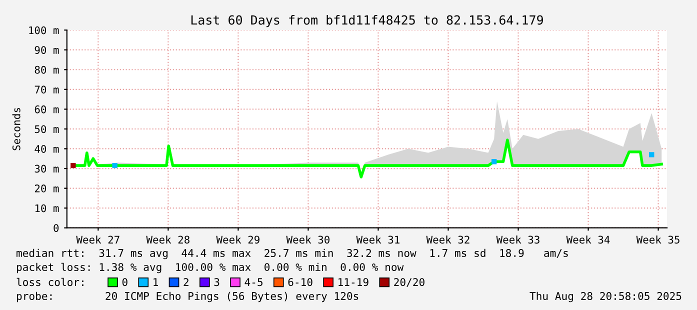 This screenshot has height=310, width=697. Describe the element at coordinates (186, 282) in the screenshot. I see `legend-label: 2` at that location.